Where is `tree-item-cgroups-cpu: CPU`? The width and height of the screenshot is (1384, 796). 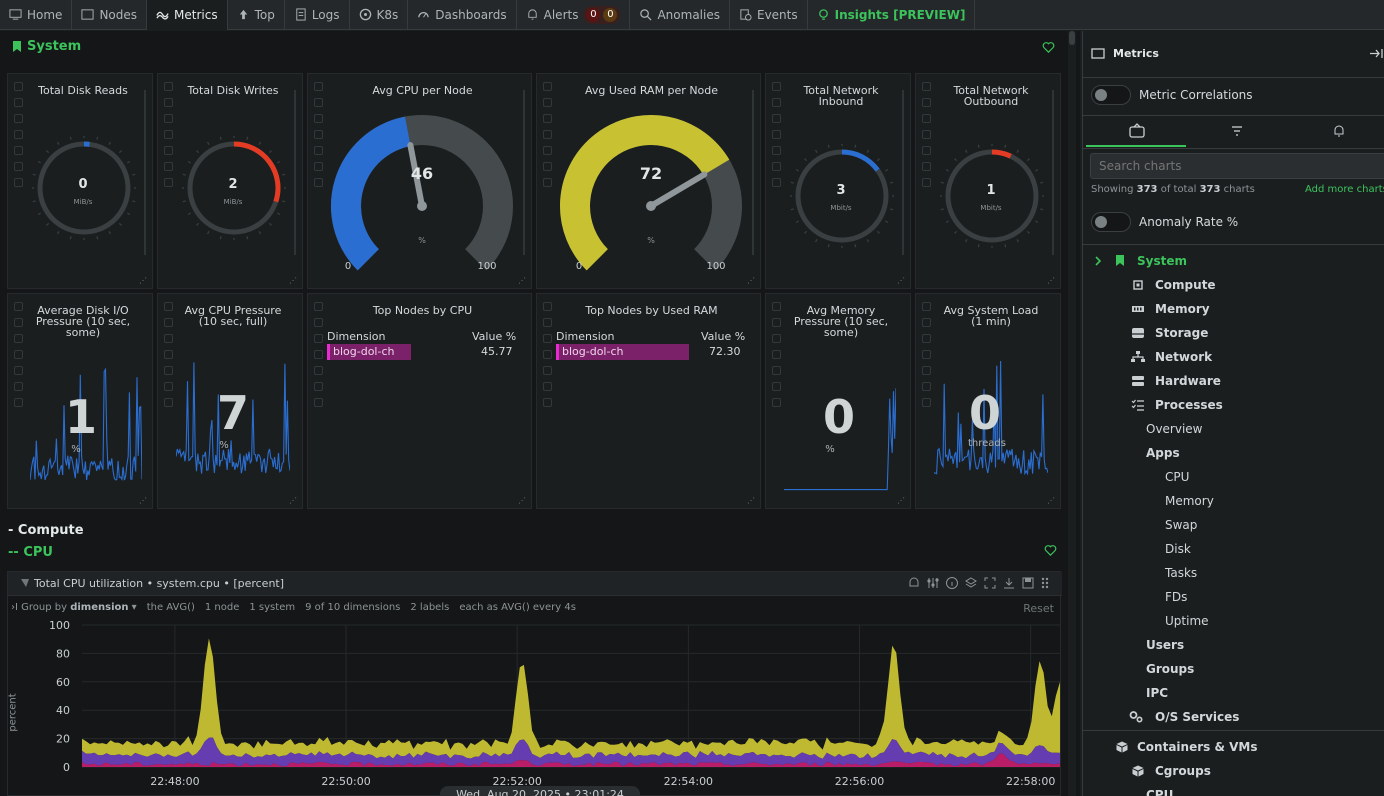 tree-item-cgroups-cpu: CPU is located at coordinates (1160, 792).